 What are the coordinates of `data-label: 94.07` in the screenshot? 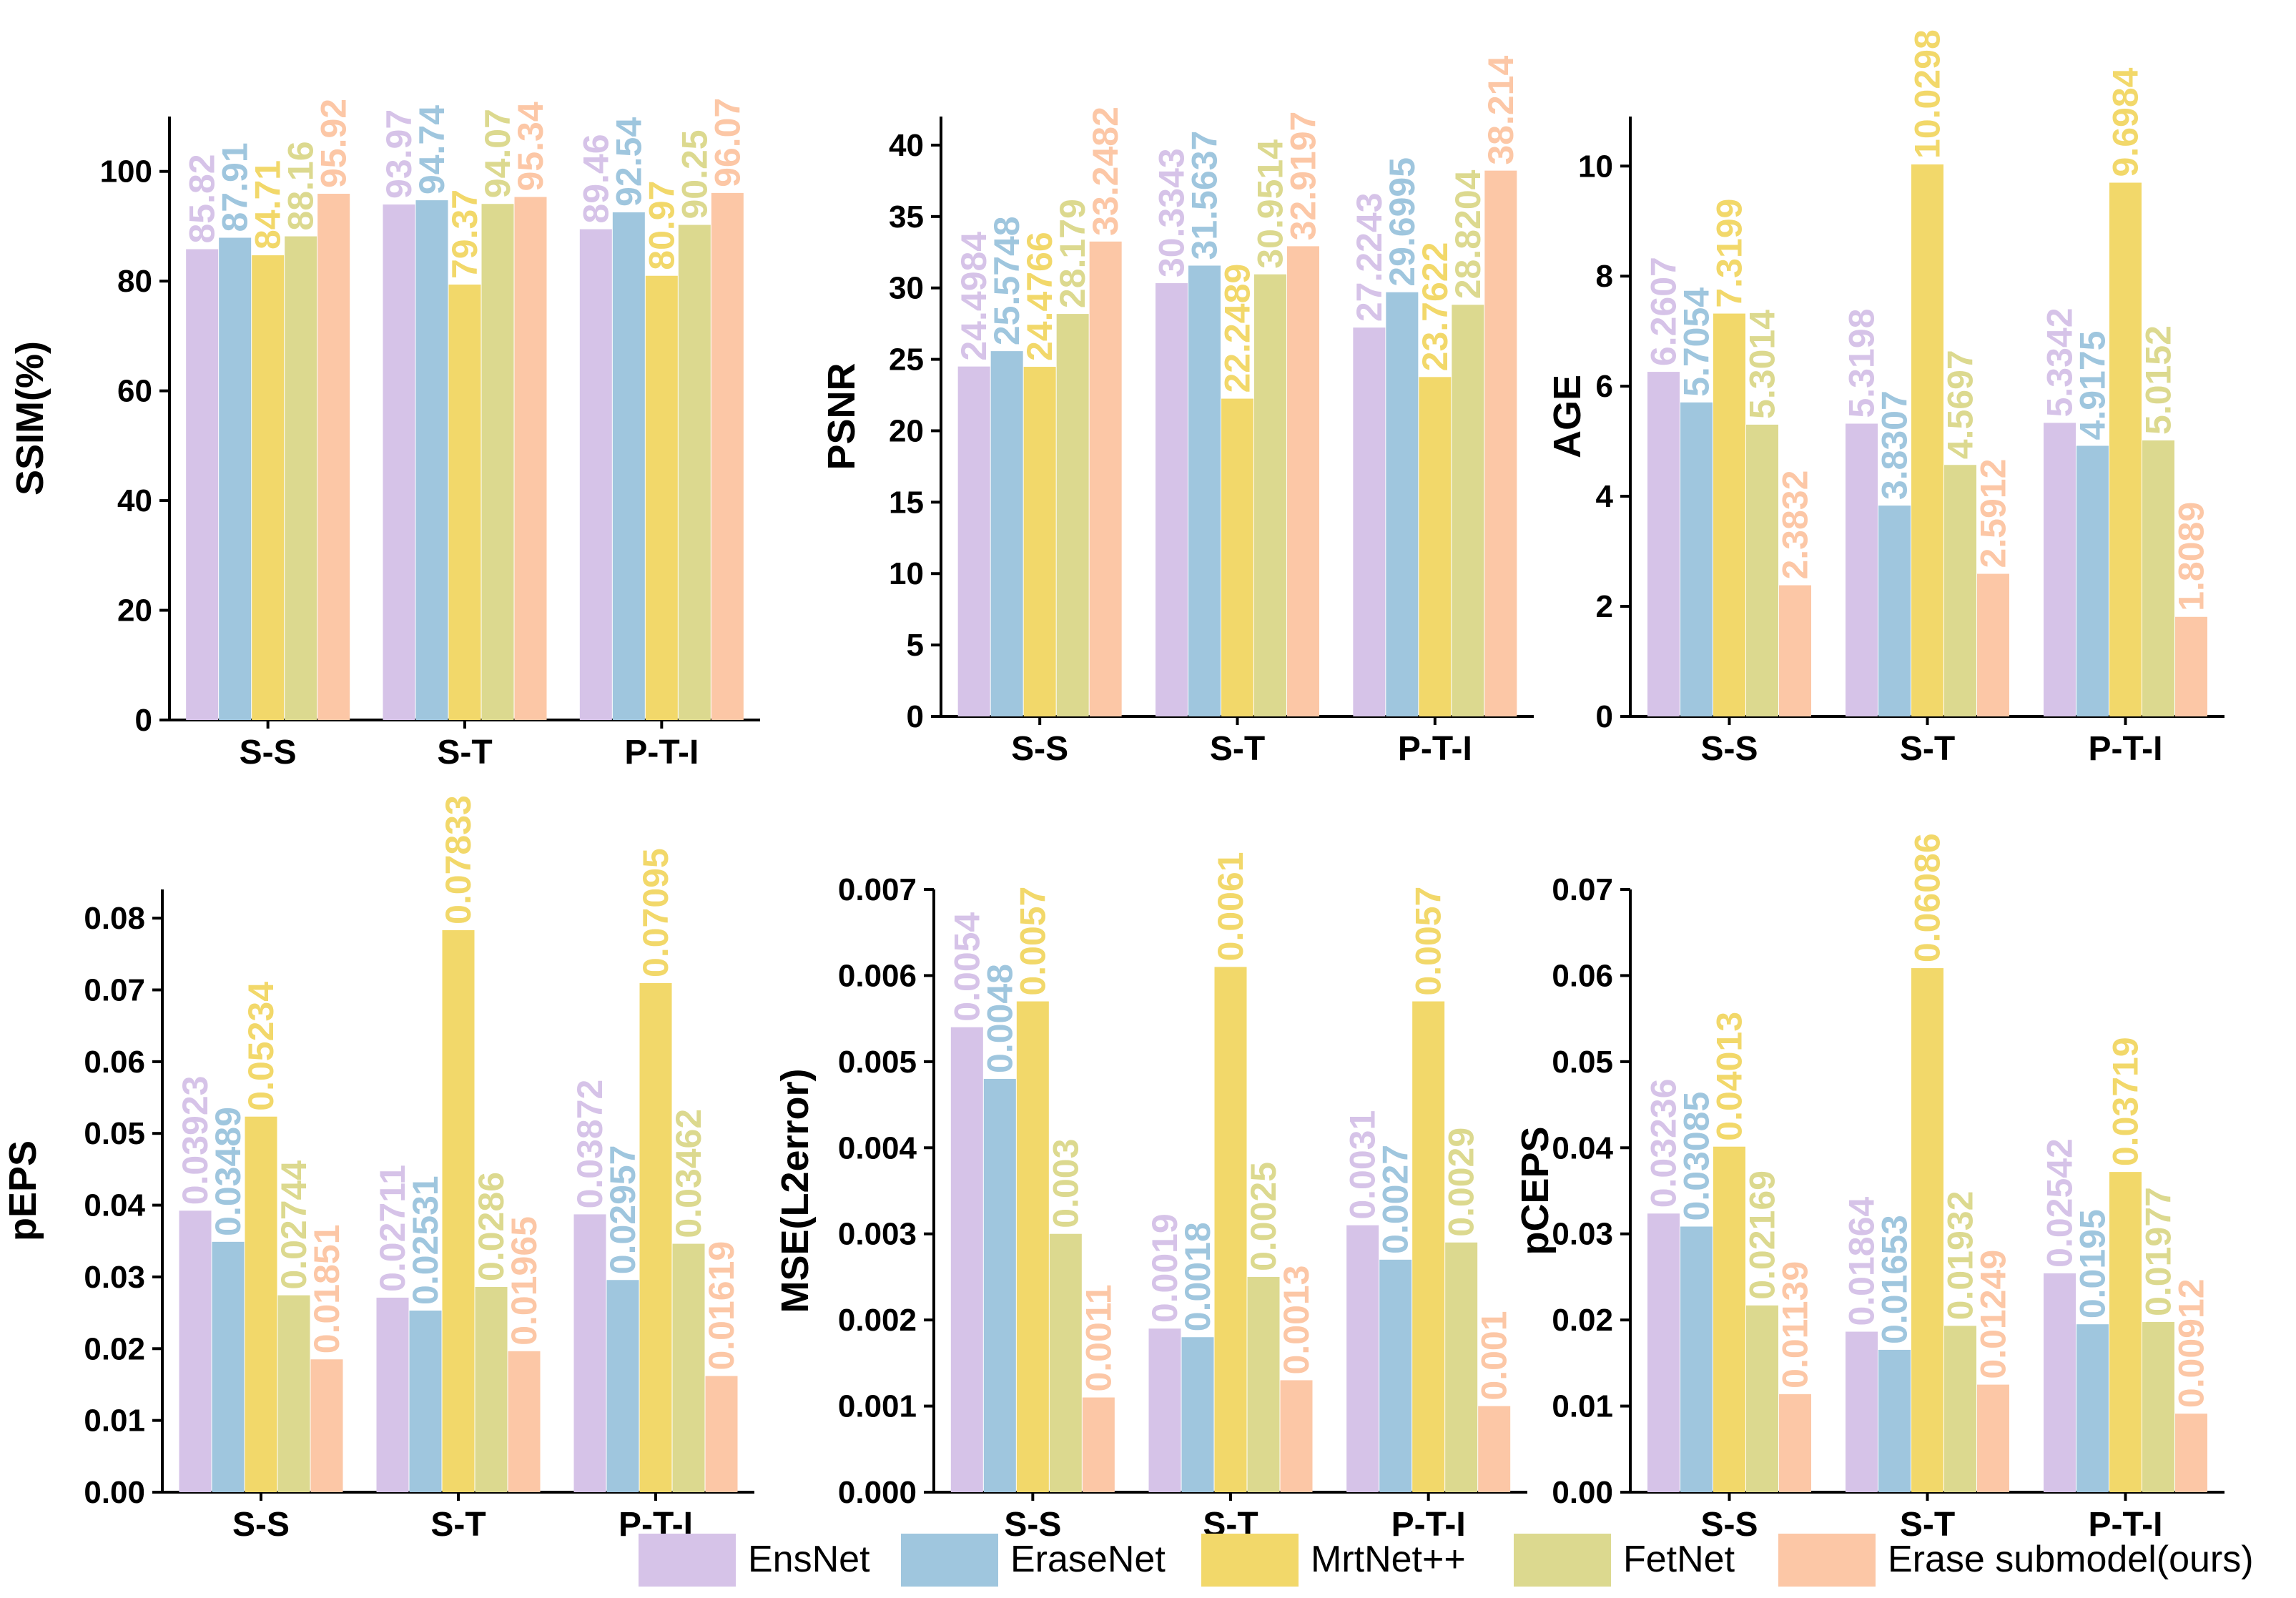 It's located at (498, 153).